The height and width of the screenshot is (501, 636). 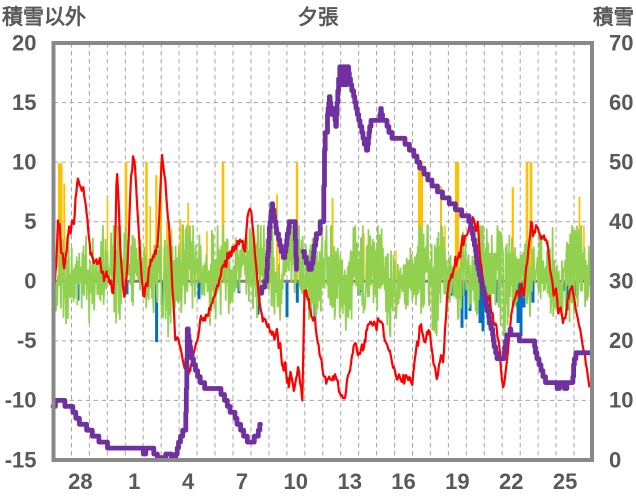 What do you see at coordinates (349, 481) in the screenshot?
I see `svg-text: 13` at bounding box center [349, 481].